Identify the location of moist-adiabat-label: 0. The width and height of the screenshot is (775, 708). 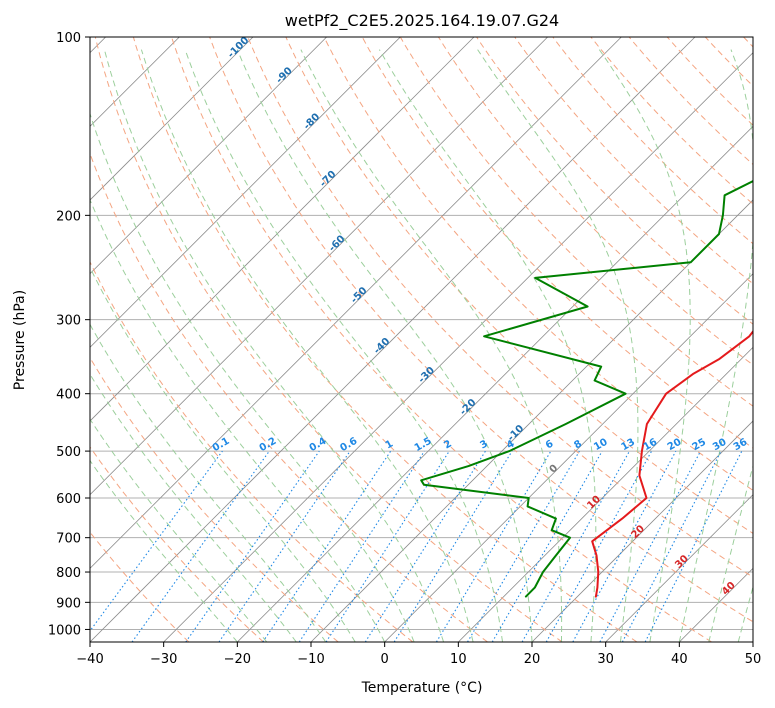
(554, 469).